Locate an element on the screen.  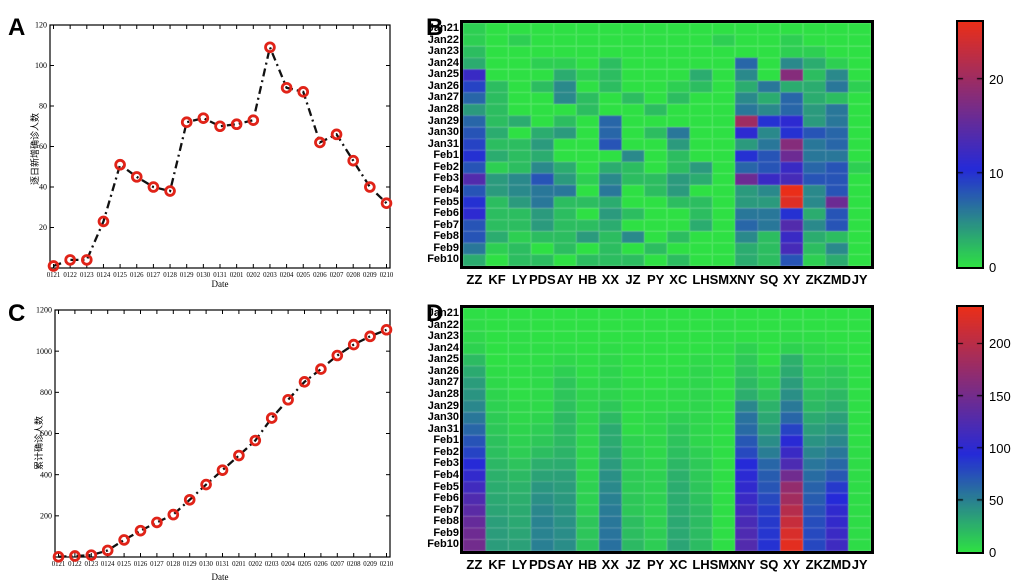
y-tick-label: 200 is located at coordinates (46, 515).